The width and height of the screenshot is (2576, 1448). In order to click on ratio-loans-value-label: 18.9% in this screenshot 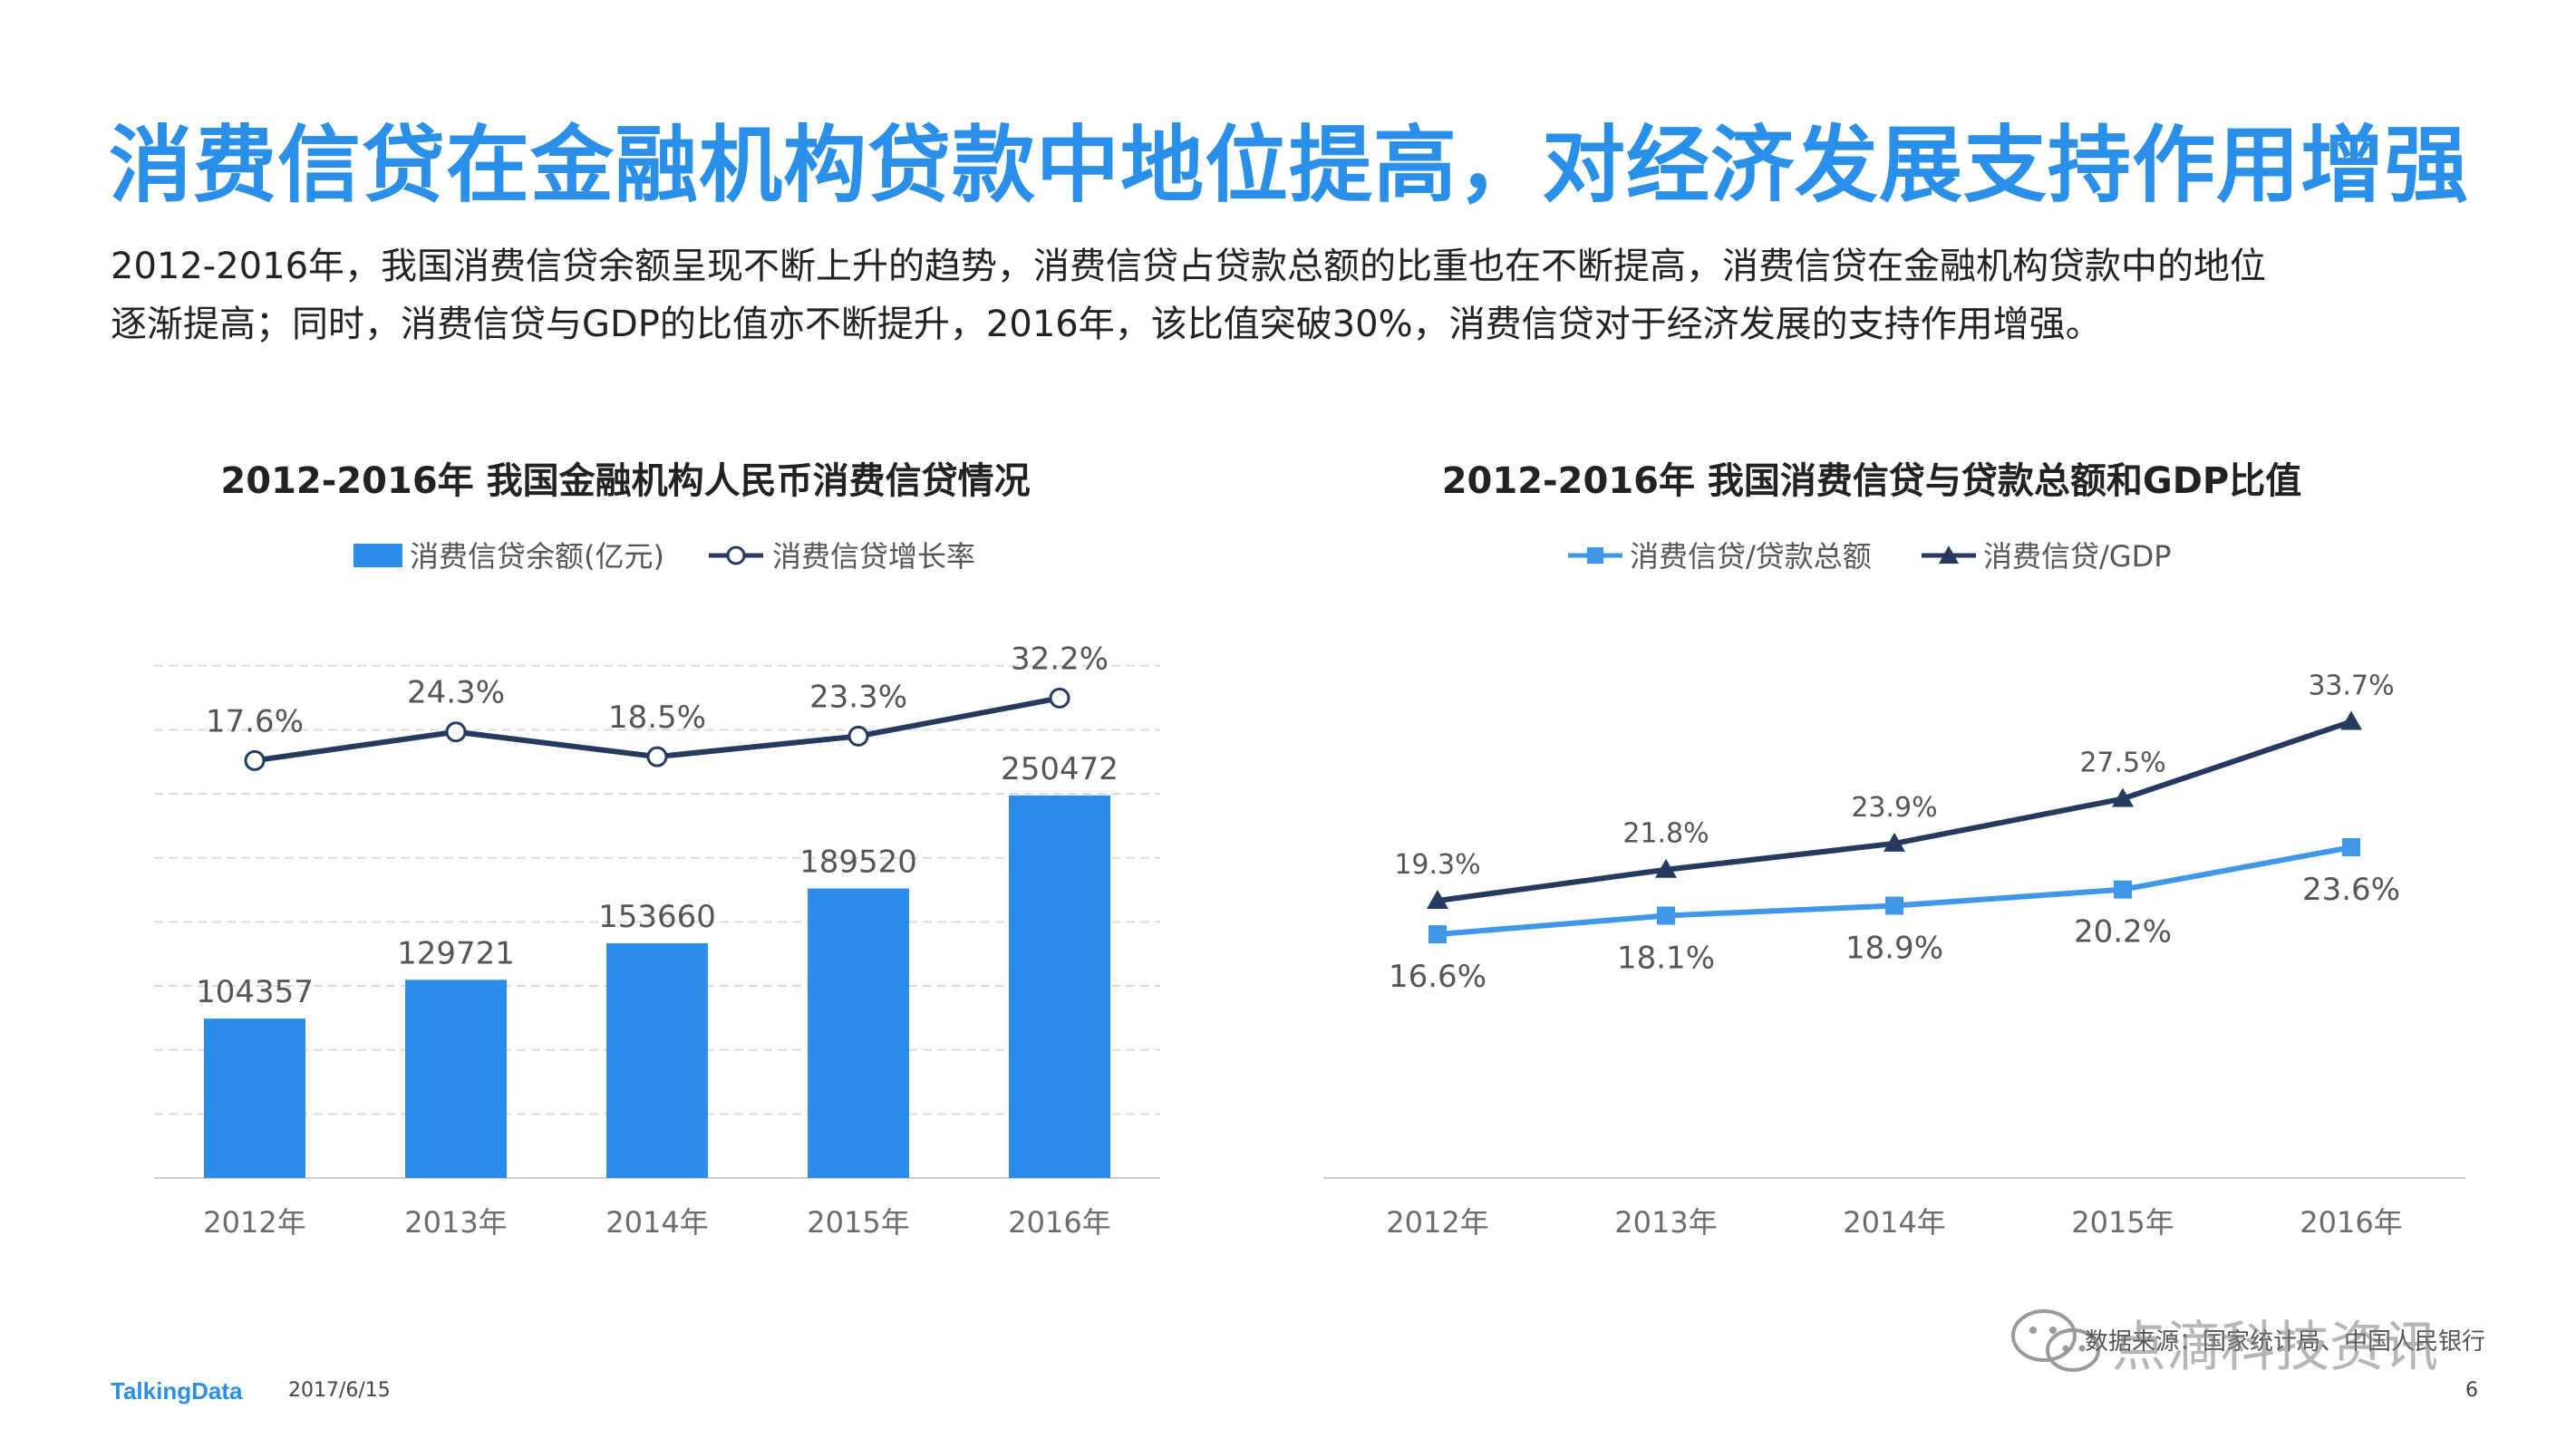, I will do `click(1894, 949)`.